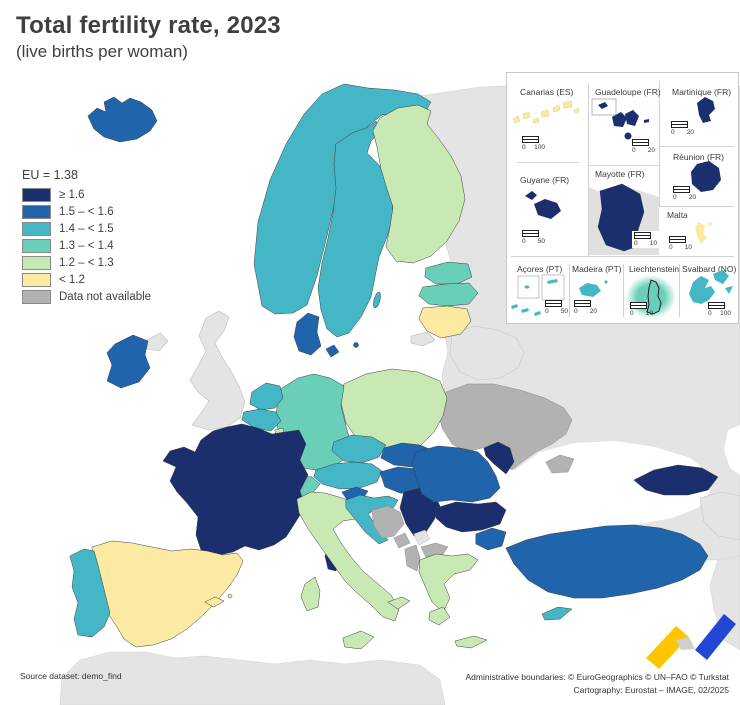 The height and width of the screenshot is (705, 740). What do you see at coordinates (412, 558) in the screenshot?
I see `country-albania` at bounding box center [412, 558].